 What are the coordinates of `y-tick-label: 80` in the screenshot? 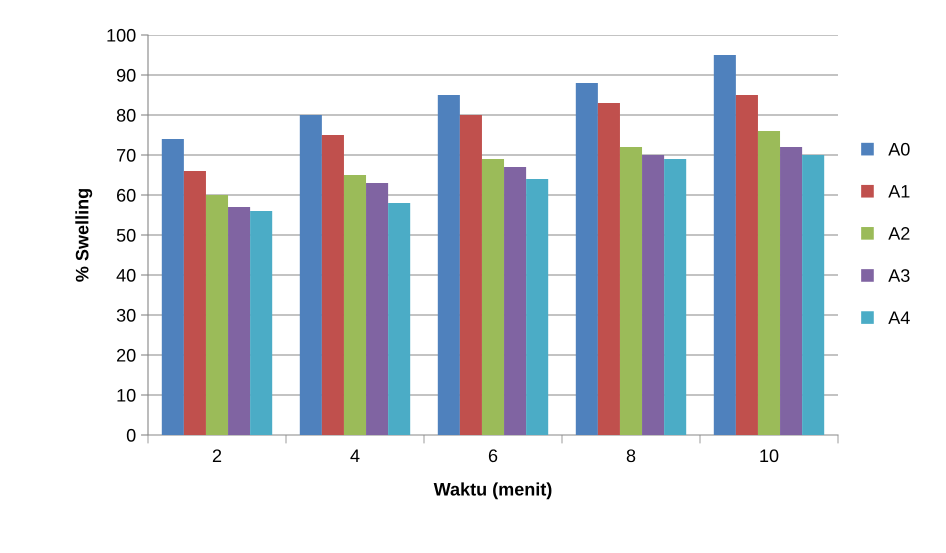 It's located at (126, 115).